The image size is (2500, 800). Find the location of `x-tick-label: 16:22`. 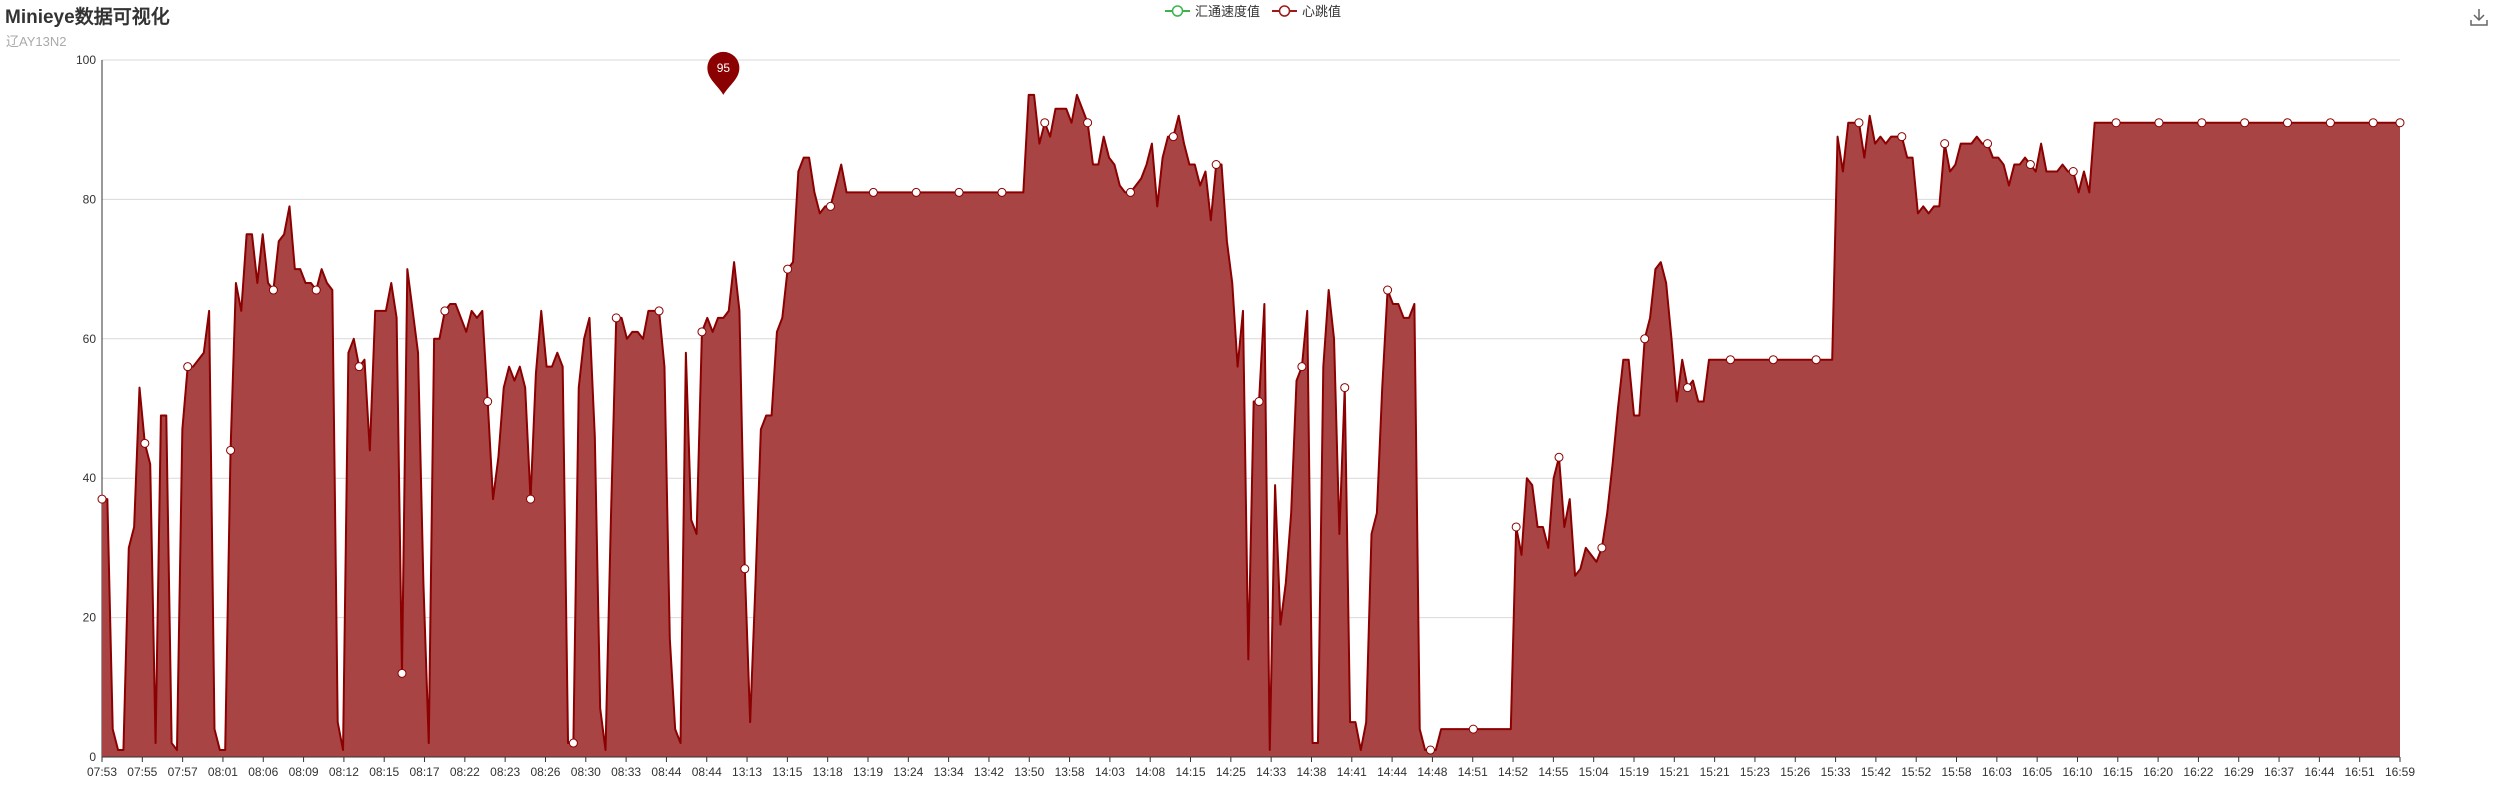

x-tick-label: 16:22 is located at coordinates (2198, 772).